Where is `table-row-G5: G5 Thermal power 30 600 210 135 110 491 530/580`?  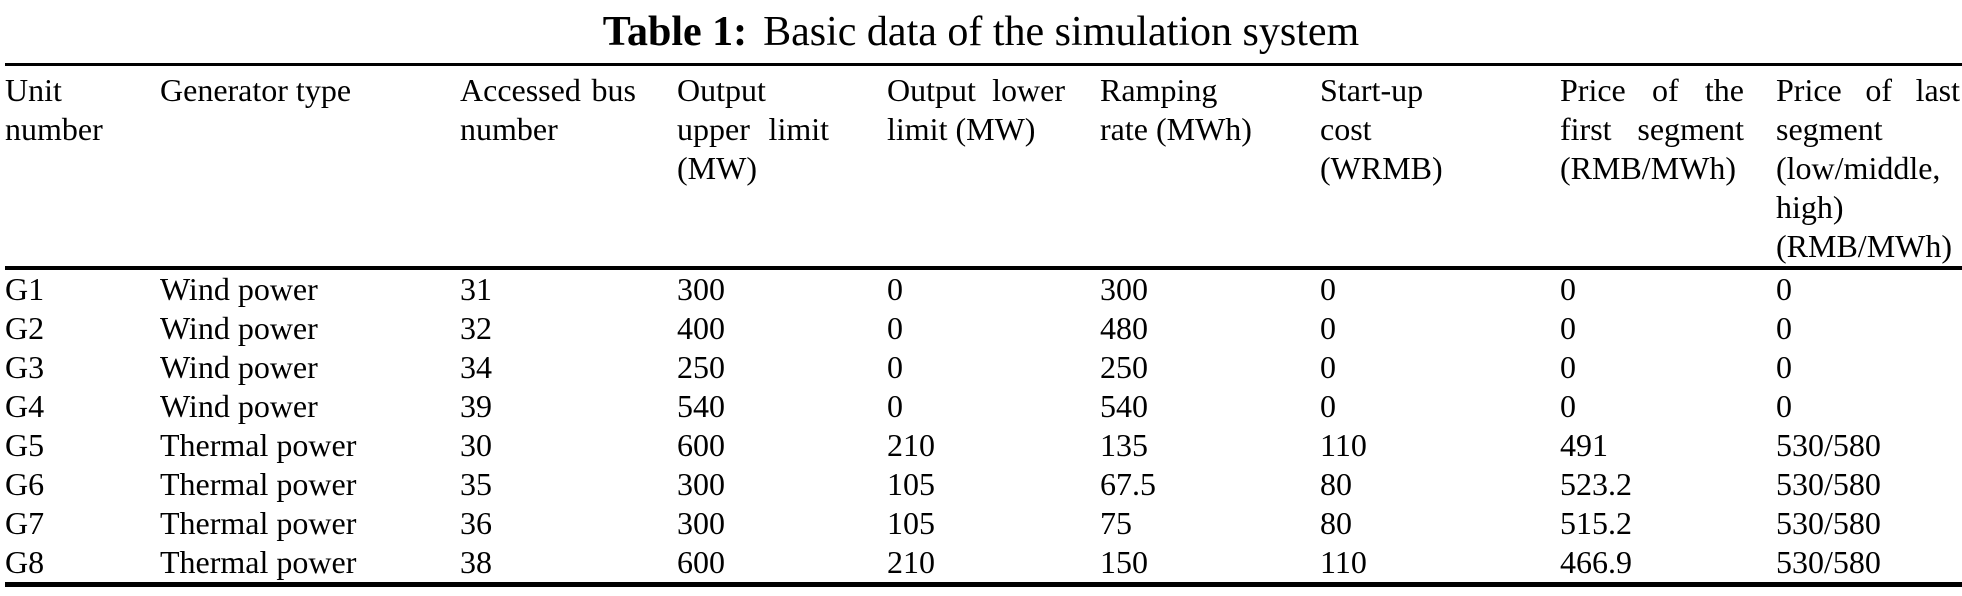
table-row-G5: G5 Thermal power 30 600 210 135 110 491 530/580 is located at coordinates (983, 445).